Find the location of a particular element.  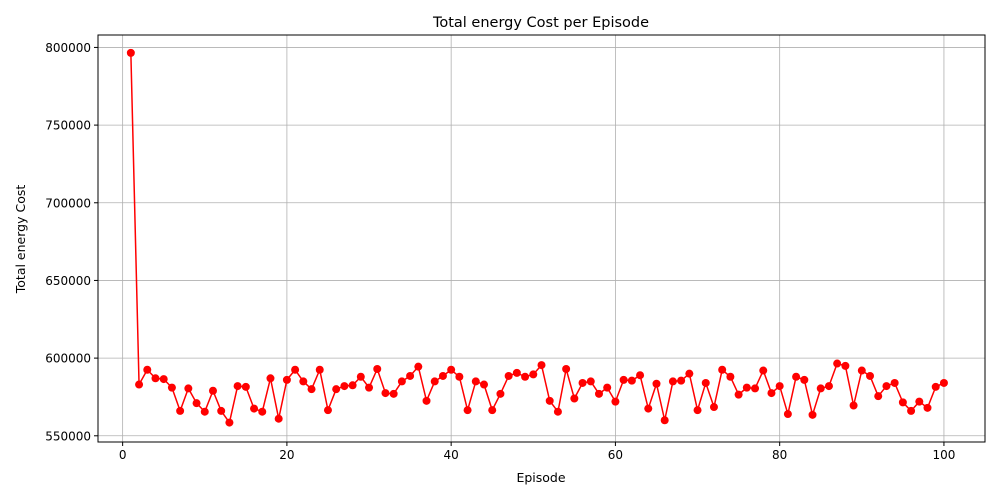

x-tick-label: 80 is located at coordinates (779, 455).